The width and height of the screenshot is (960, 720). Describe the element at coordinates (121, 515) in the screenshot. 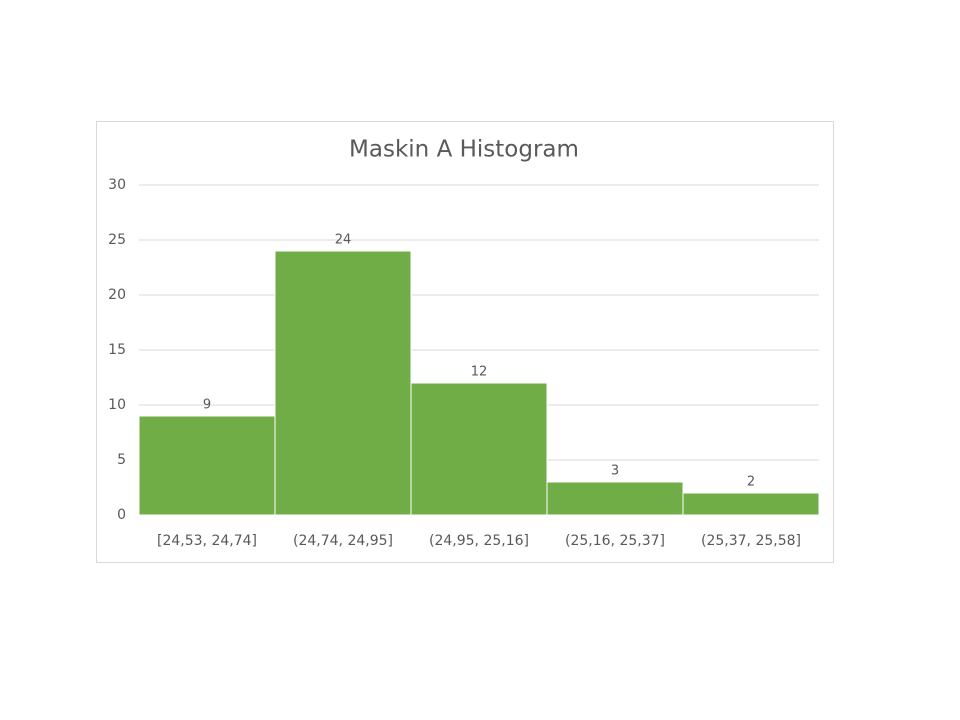

I see `y-tick-label: 0` at that location.